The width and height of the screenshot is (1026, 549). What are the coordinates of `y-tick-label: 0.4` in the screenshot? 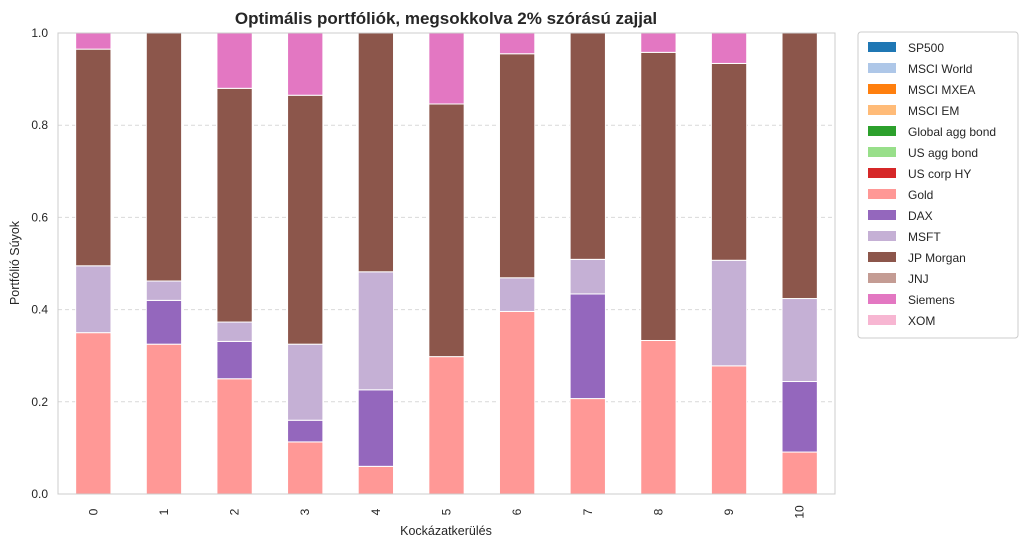 It's located at (39, 310).